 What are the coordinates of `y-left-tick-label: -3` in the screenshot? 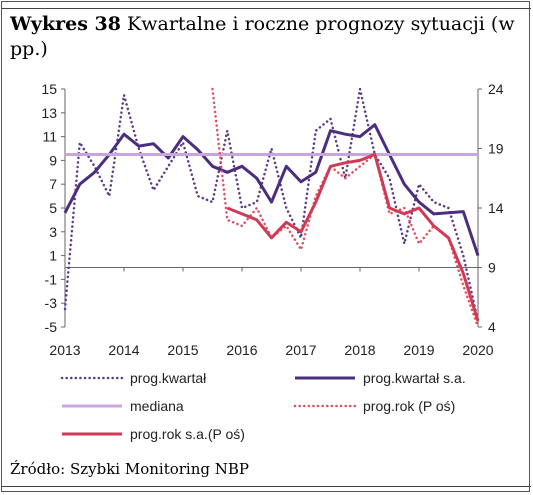 It's located at (51, 303).